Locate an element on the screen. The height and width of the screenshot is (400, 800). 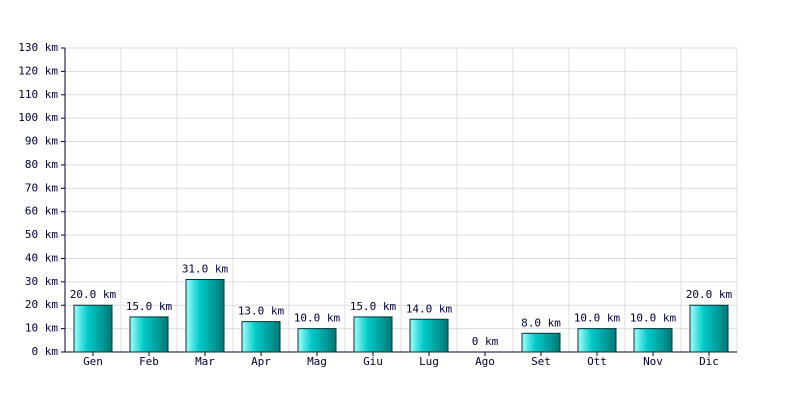
x-tick-label: Set is located at coordinates (541, 361).